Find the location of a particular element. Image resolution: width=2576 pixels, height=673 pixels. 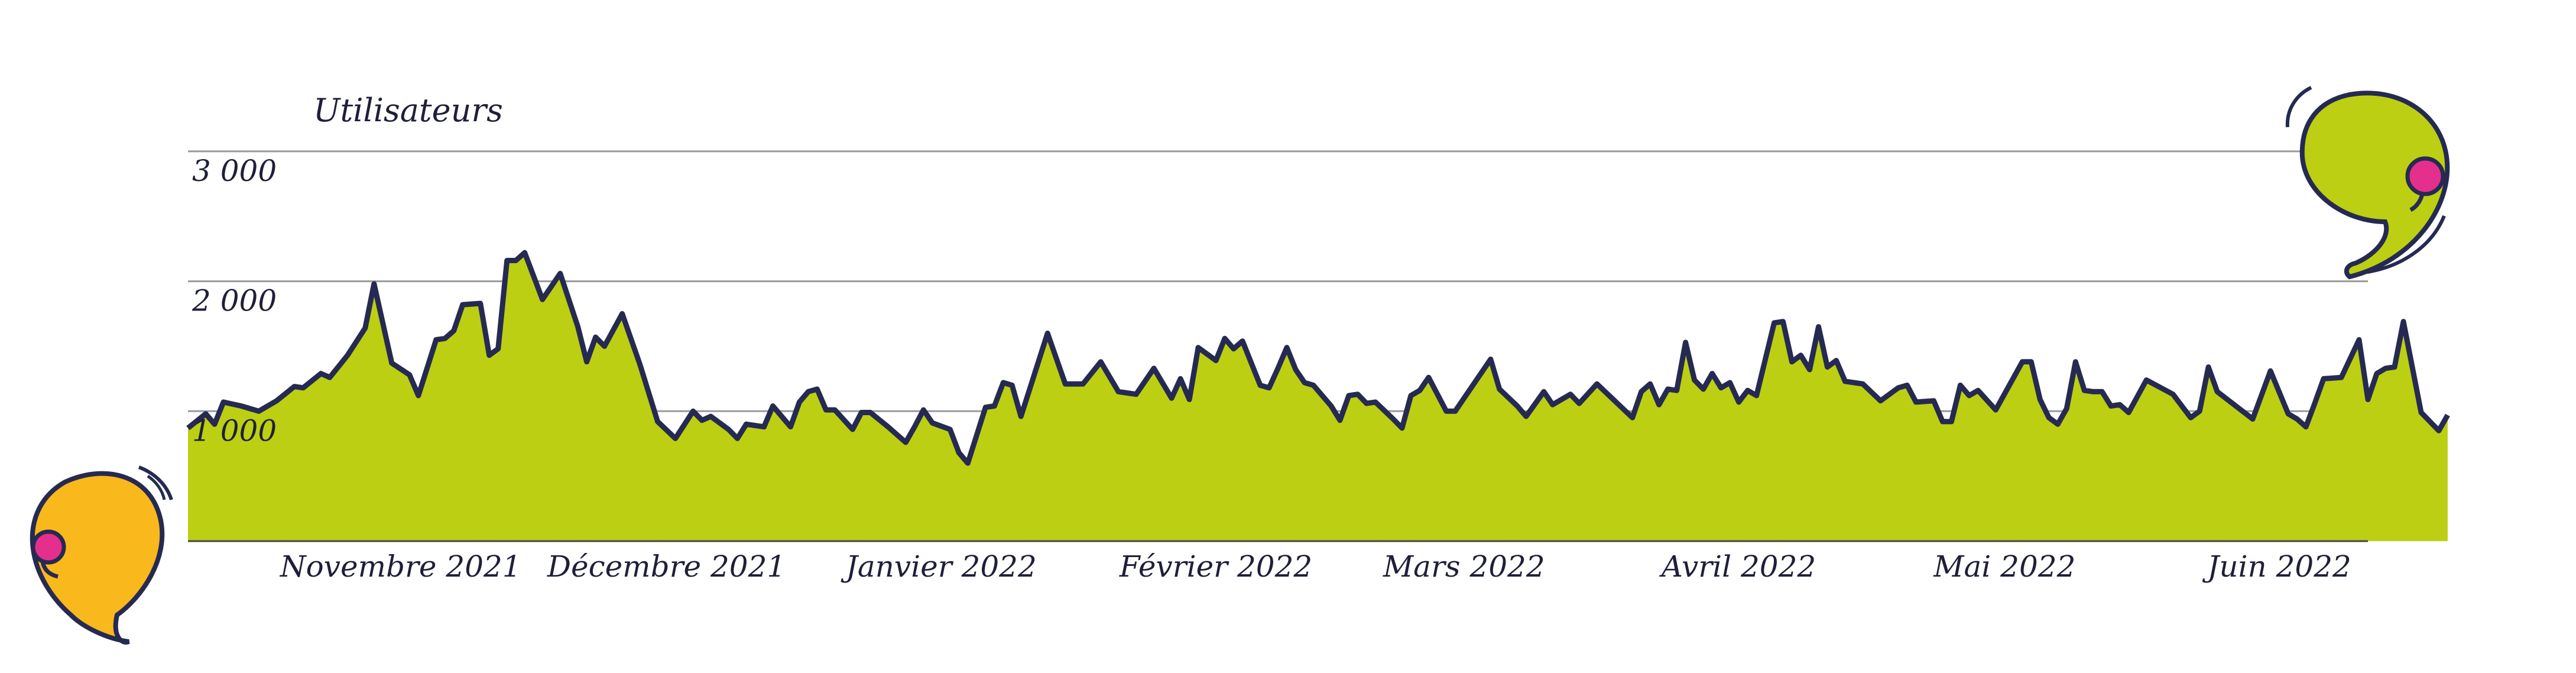

green-comma-icon is located at coordinates (2367, 183).